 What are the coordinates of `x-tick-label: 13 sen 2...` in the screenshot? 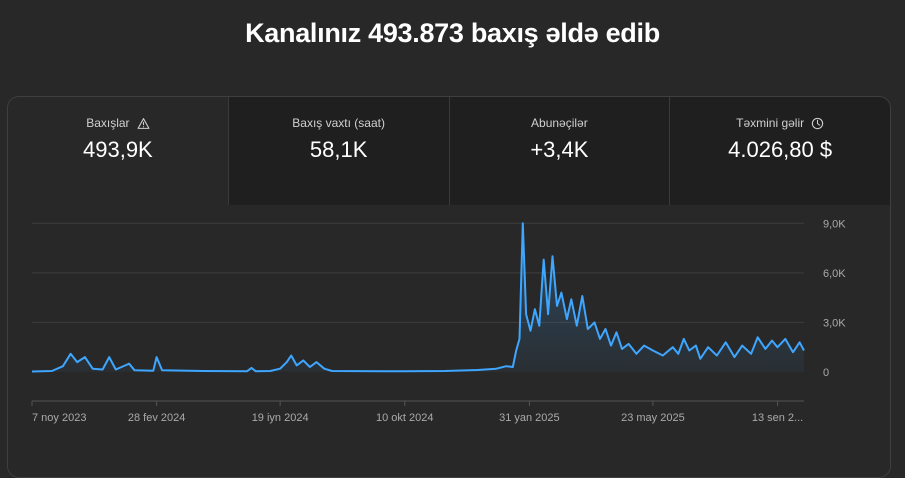 It's located at (777, 418).